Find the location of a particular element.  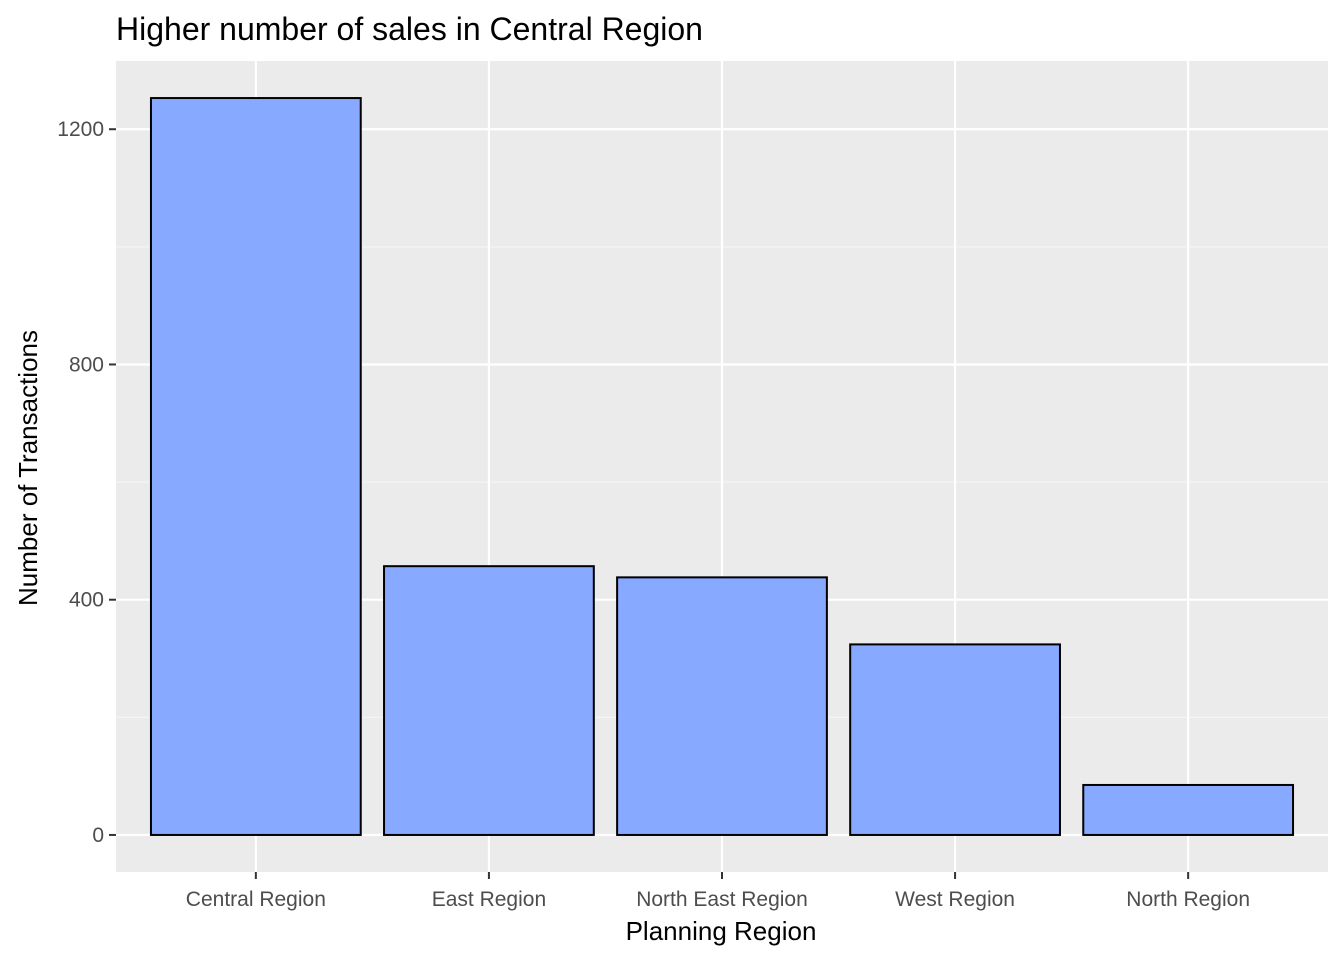

x-tick-label: Central Region is located at coordinates (256, 899).